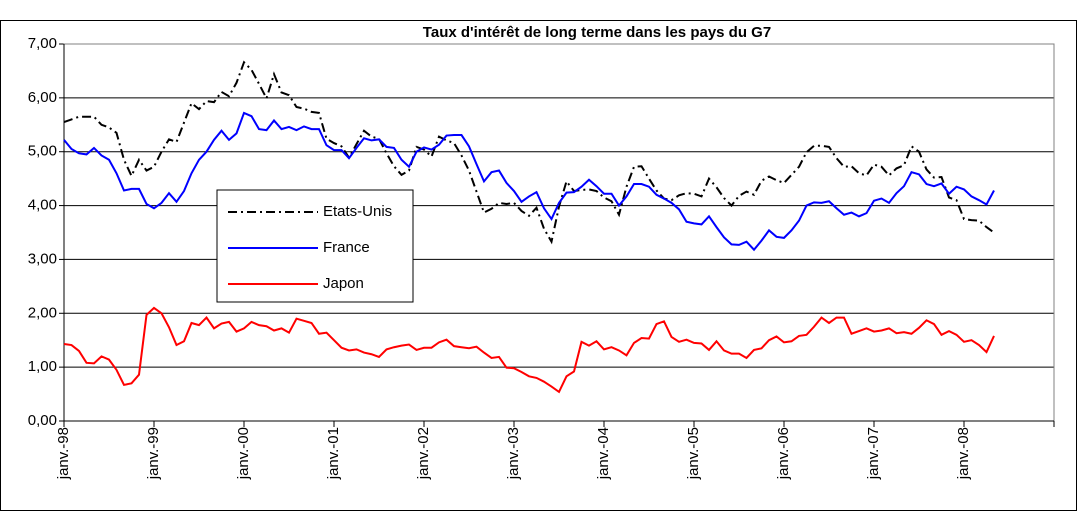  What do you see at coordinates (42, 366) in the screenshot?
I see `y-tick-label: 1,00` at bounding box center [42, 366].